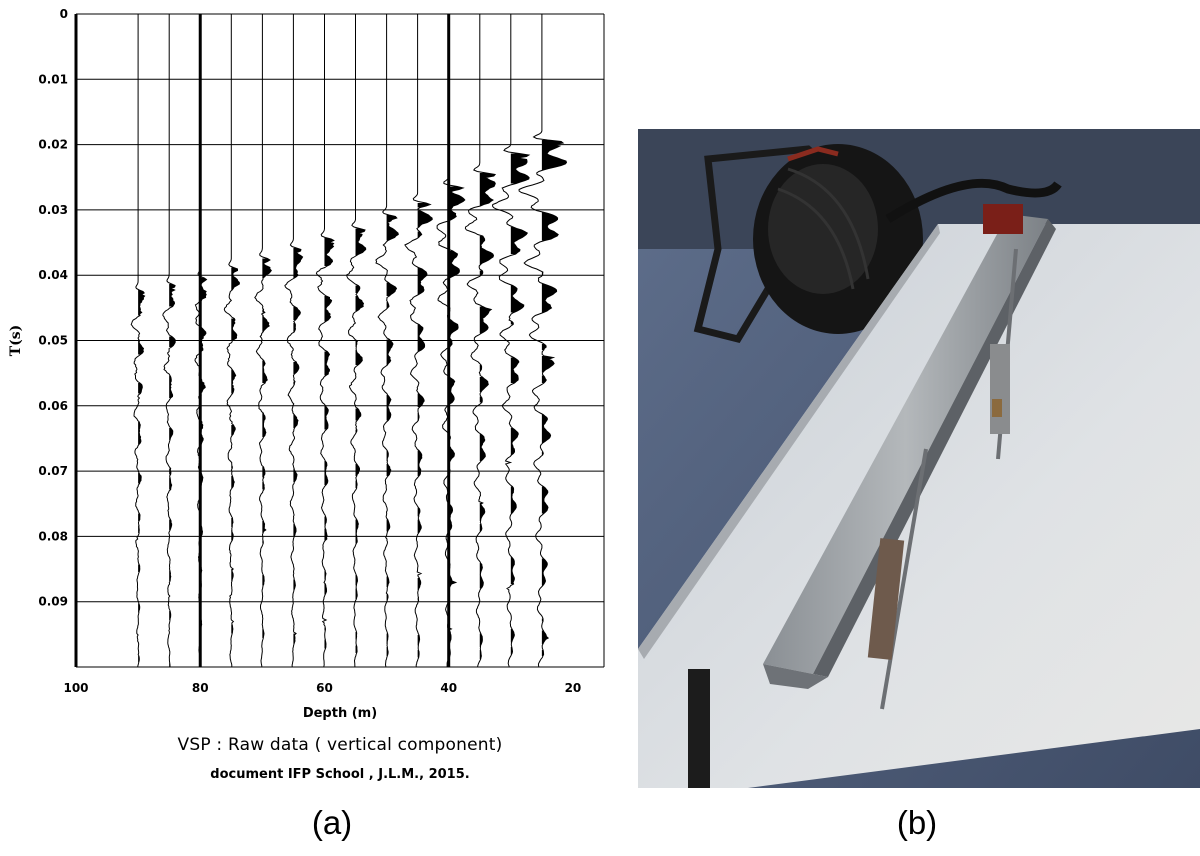 This screenshot has width=1200, height=856. What do you see at coordinates (573, 688) in the screenshot?
I see `x-tick-label: 20` at bounding box center [573, 688].